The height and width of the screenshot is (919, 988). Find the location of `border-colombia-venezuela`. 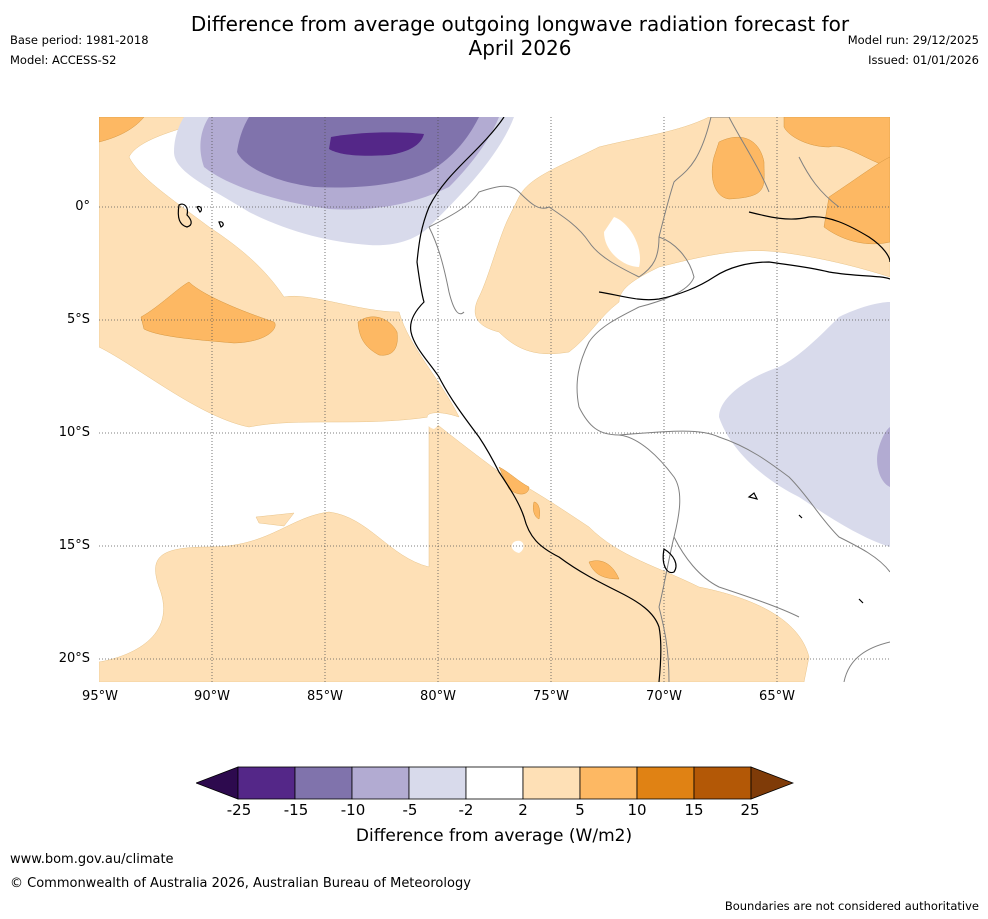

border-colombia-venezuela is located at coordinates (675, 197).